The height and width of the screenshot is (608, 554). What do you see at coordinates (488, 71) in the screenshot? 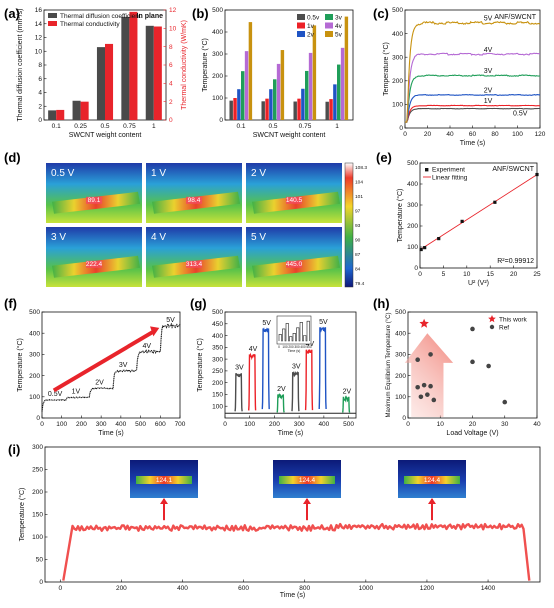
I see `c-series-label: 3V` at bounding box center [488, 71].